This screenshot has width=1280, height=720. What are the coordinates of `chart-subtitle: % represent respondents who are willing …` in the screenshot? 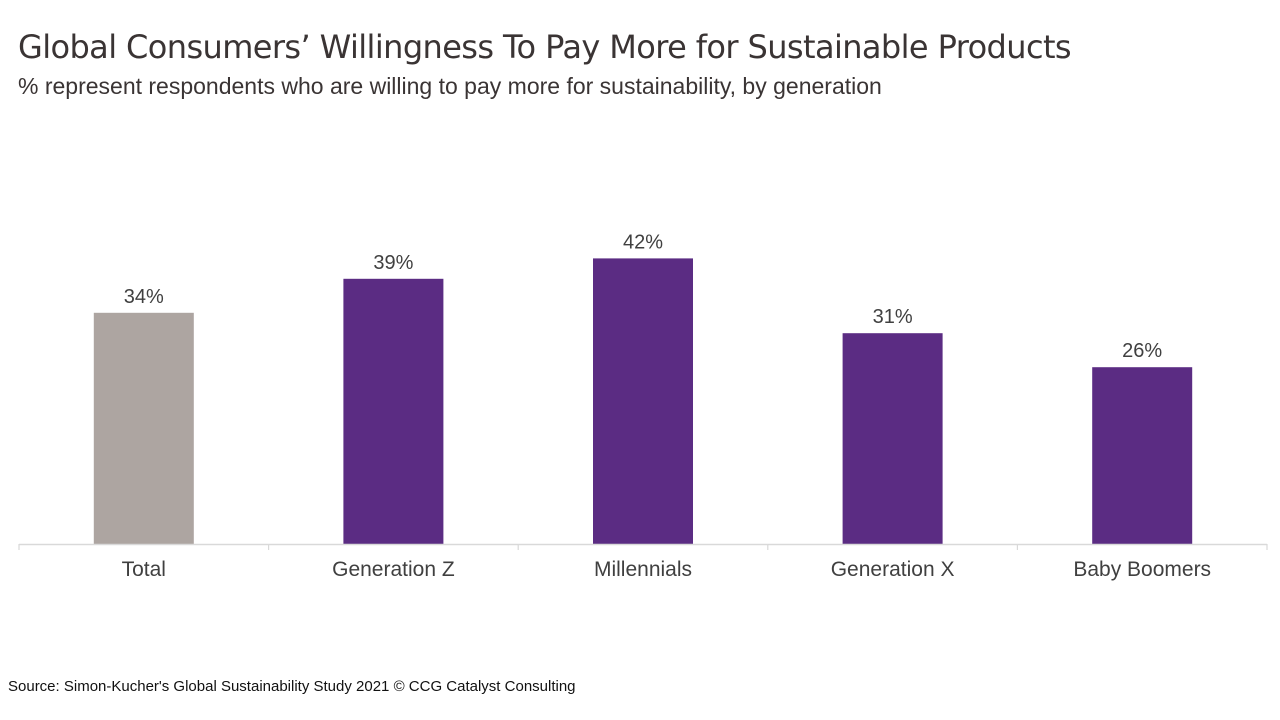 It's located at (450, 86).